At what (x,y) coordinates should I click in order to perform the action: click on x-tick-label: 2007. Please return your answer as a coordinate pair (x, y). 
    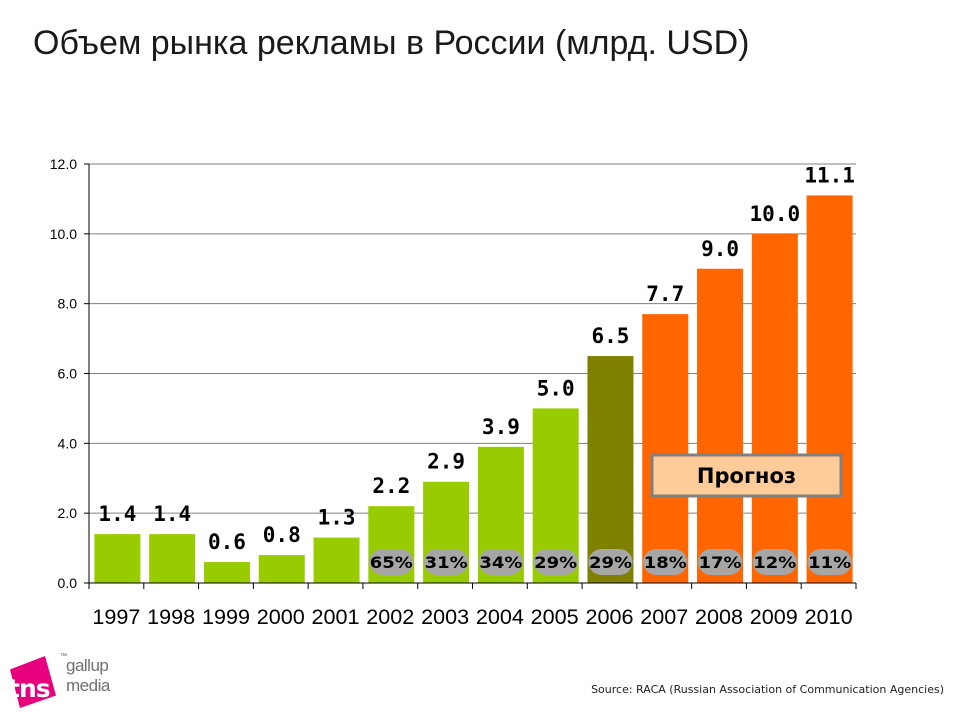
    Looking at the image, I should click on (664, 617).